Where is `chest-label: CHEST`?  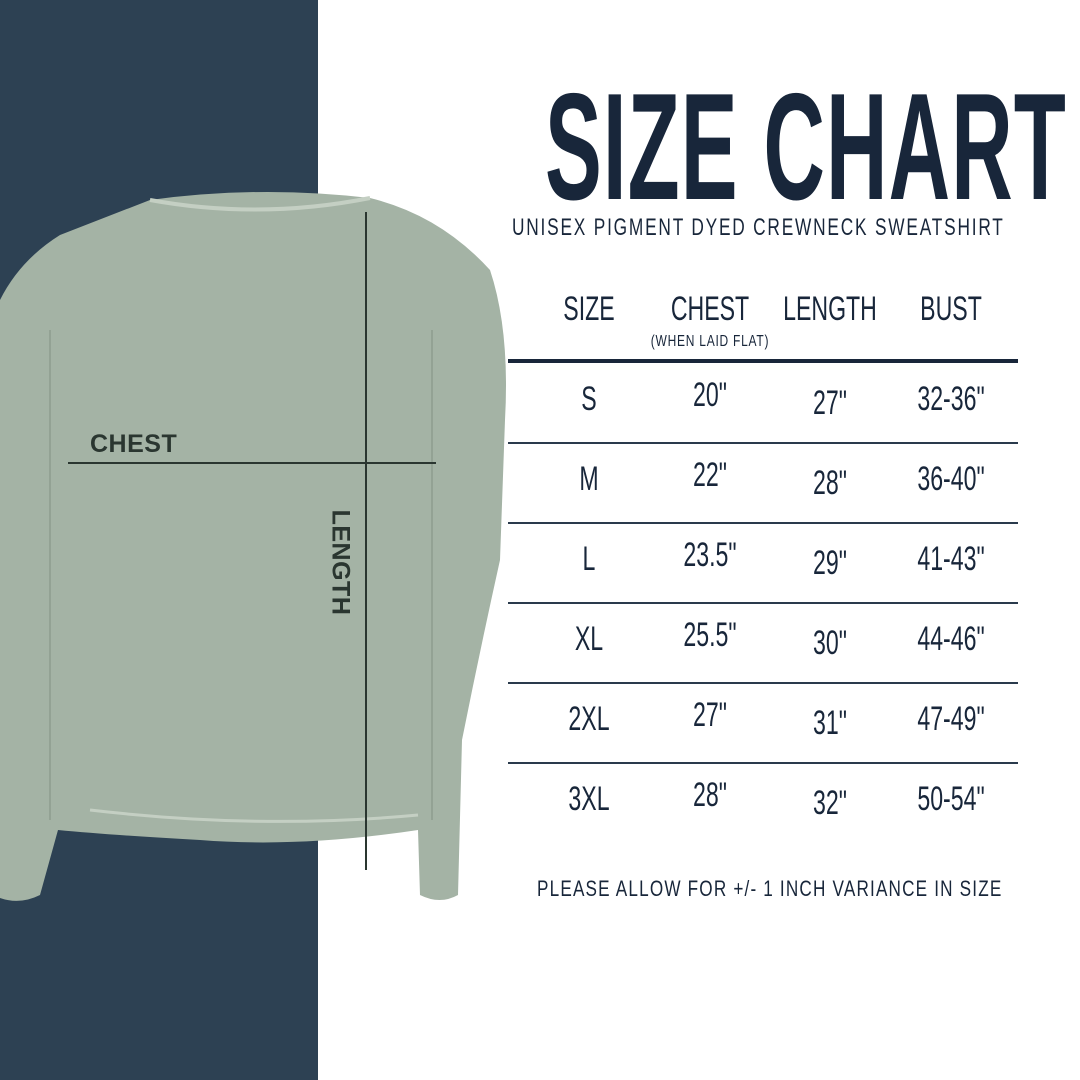 chest-label: CHEST is located at coordinates (134, 444).